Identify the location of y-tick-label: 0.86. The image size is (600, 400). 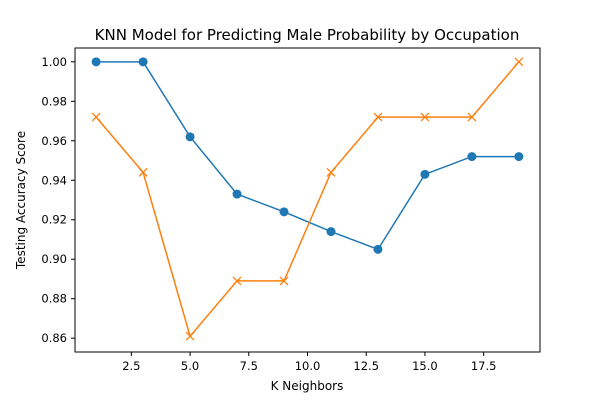
(54, 338).